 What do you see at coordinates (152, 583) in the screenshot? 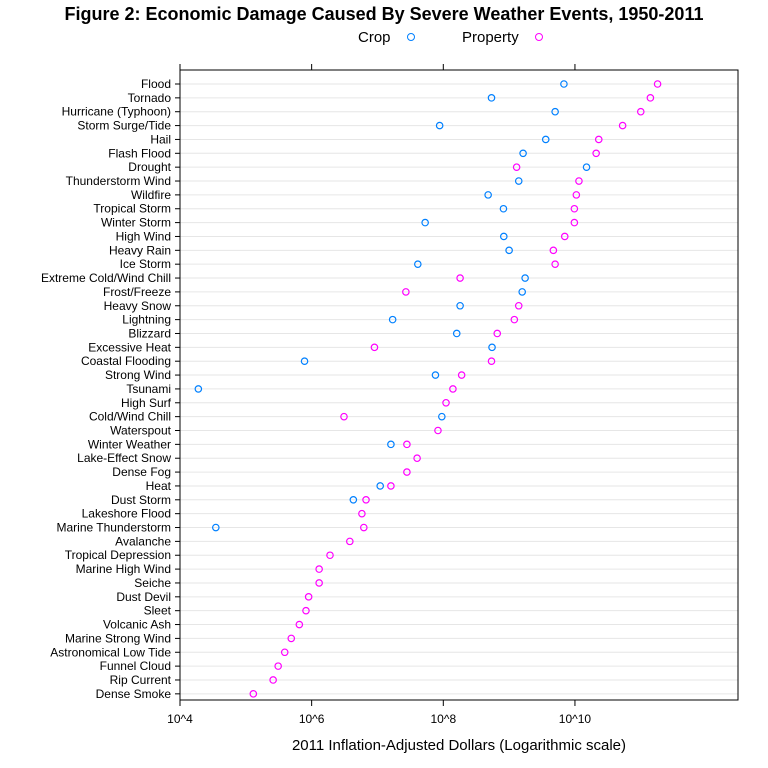
I see `y-tick-label: Seiche` at bounding box center [152, 583].